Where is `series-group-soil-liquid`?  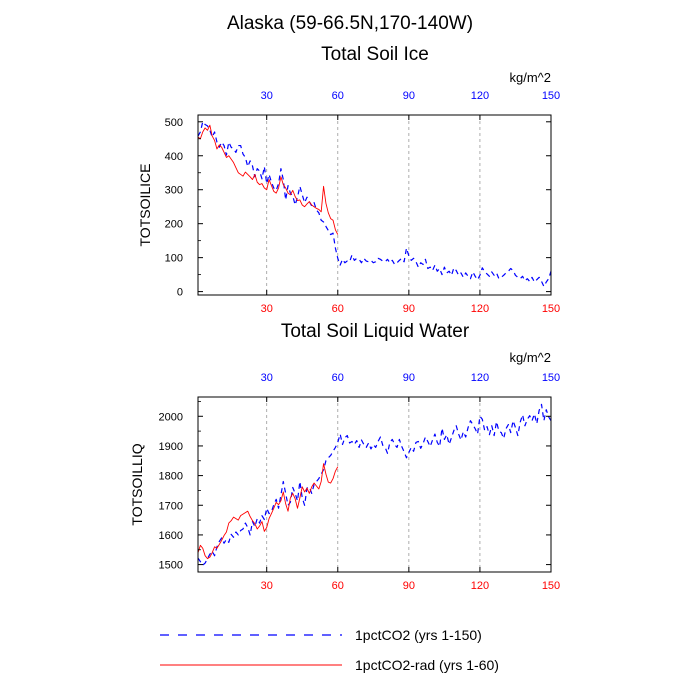
series-group-soil-liquid is located at coordinates (374, 484).